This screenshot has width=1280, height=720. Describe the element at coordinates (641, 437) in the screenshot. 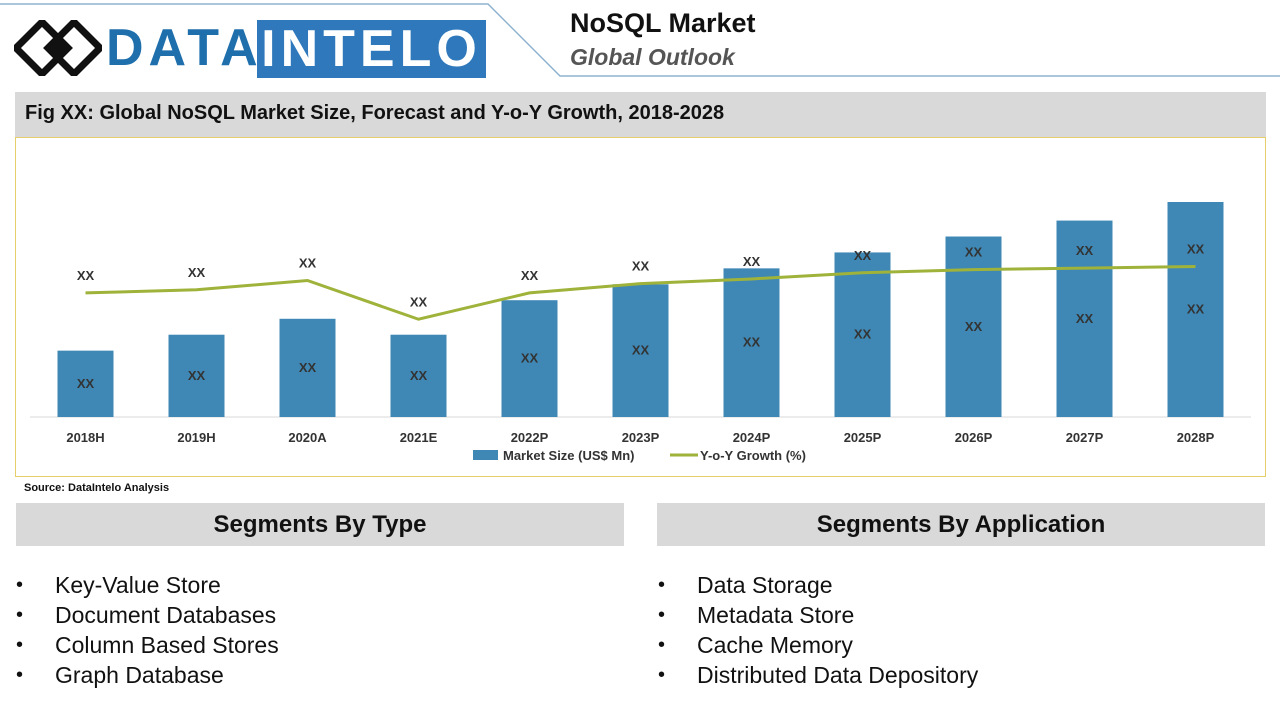

I see `x-tick-label: 2023P` at that location.